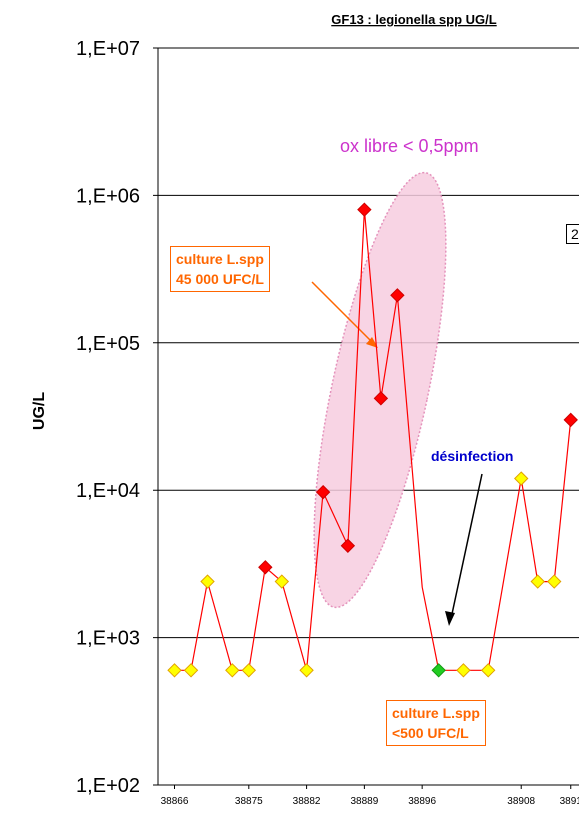 The width and height of the screenshot is (579, 821). I want to click on y-tick-label: 1,E+06, so click(108, 196).